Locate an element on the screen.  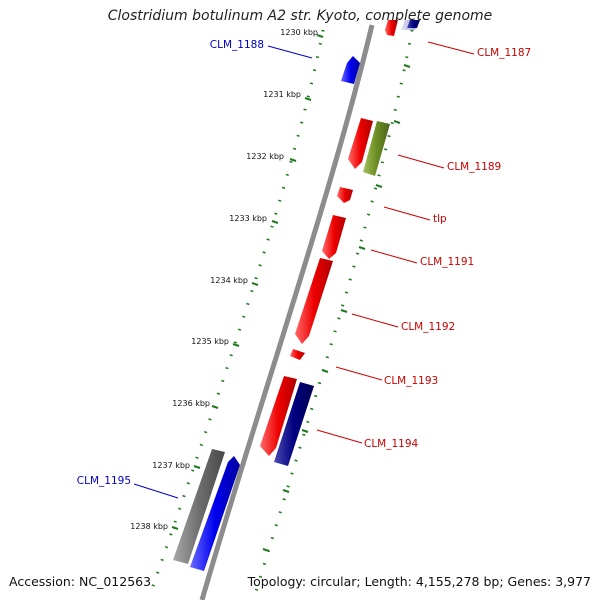
tick-label: 1232 kbp is located at coordinates (265, 156).